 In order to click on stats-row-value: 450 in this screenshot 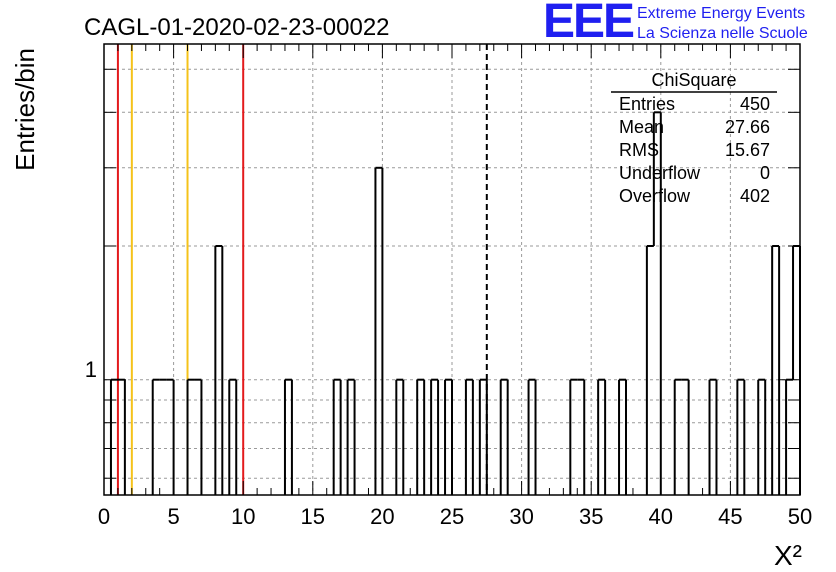, I will do `click(755, 104)`.